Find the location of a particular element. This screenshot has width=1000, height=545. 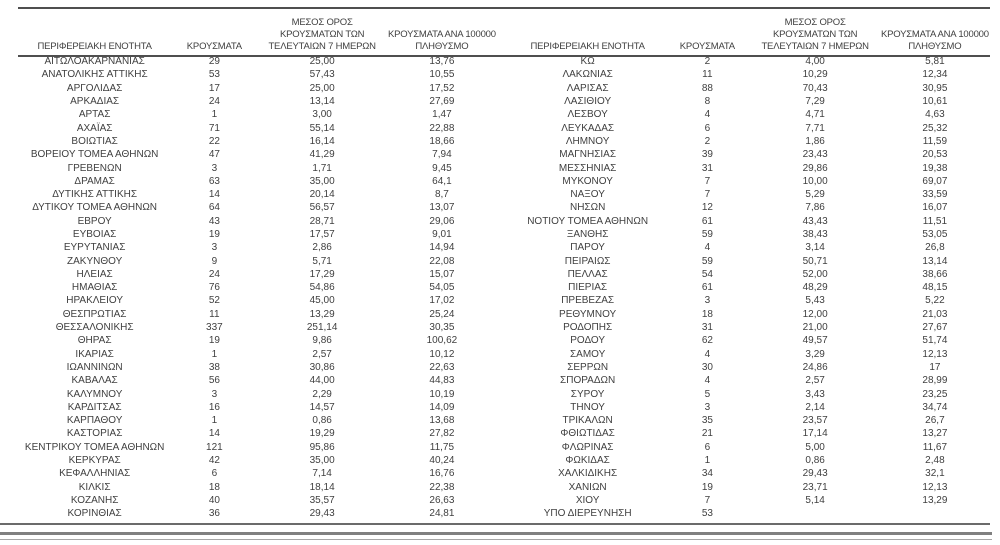

table-row: ΣΥΡΟΥ 5 3,43 23,25 is located at coordinates (750, 393).